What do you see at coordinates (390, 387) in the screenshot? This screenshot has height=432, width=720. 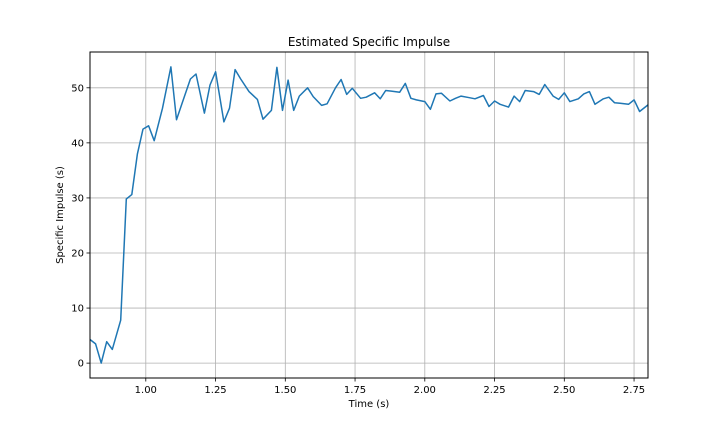 I see `x-axis: 1.00 1.25 1.50 1.75 2.00 2.25 2.50 2.75` at bounding box center [390, 387].